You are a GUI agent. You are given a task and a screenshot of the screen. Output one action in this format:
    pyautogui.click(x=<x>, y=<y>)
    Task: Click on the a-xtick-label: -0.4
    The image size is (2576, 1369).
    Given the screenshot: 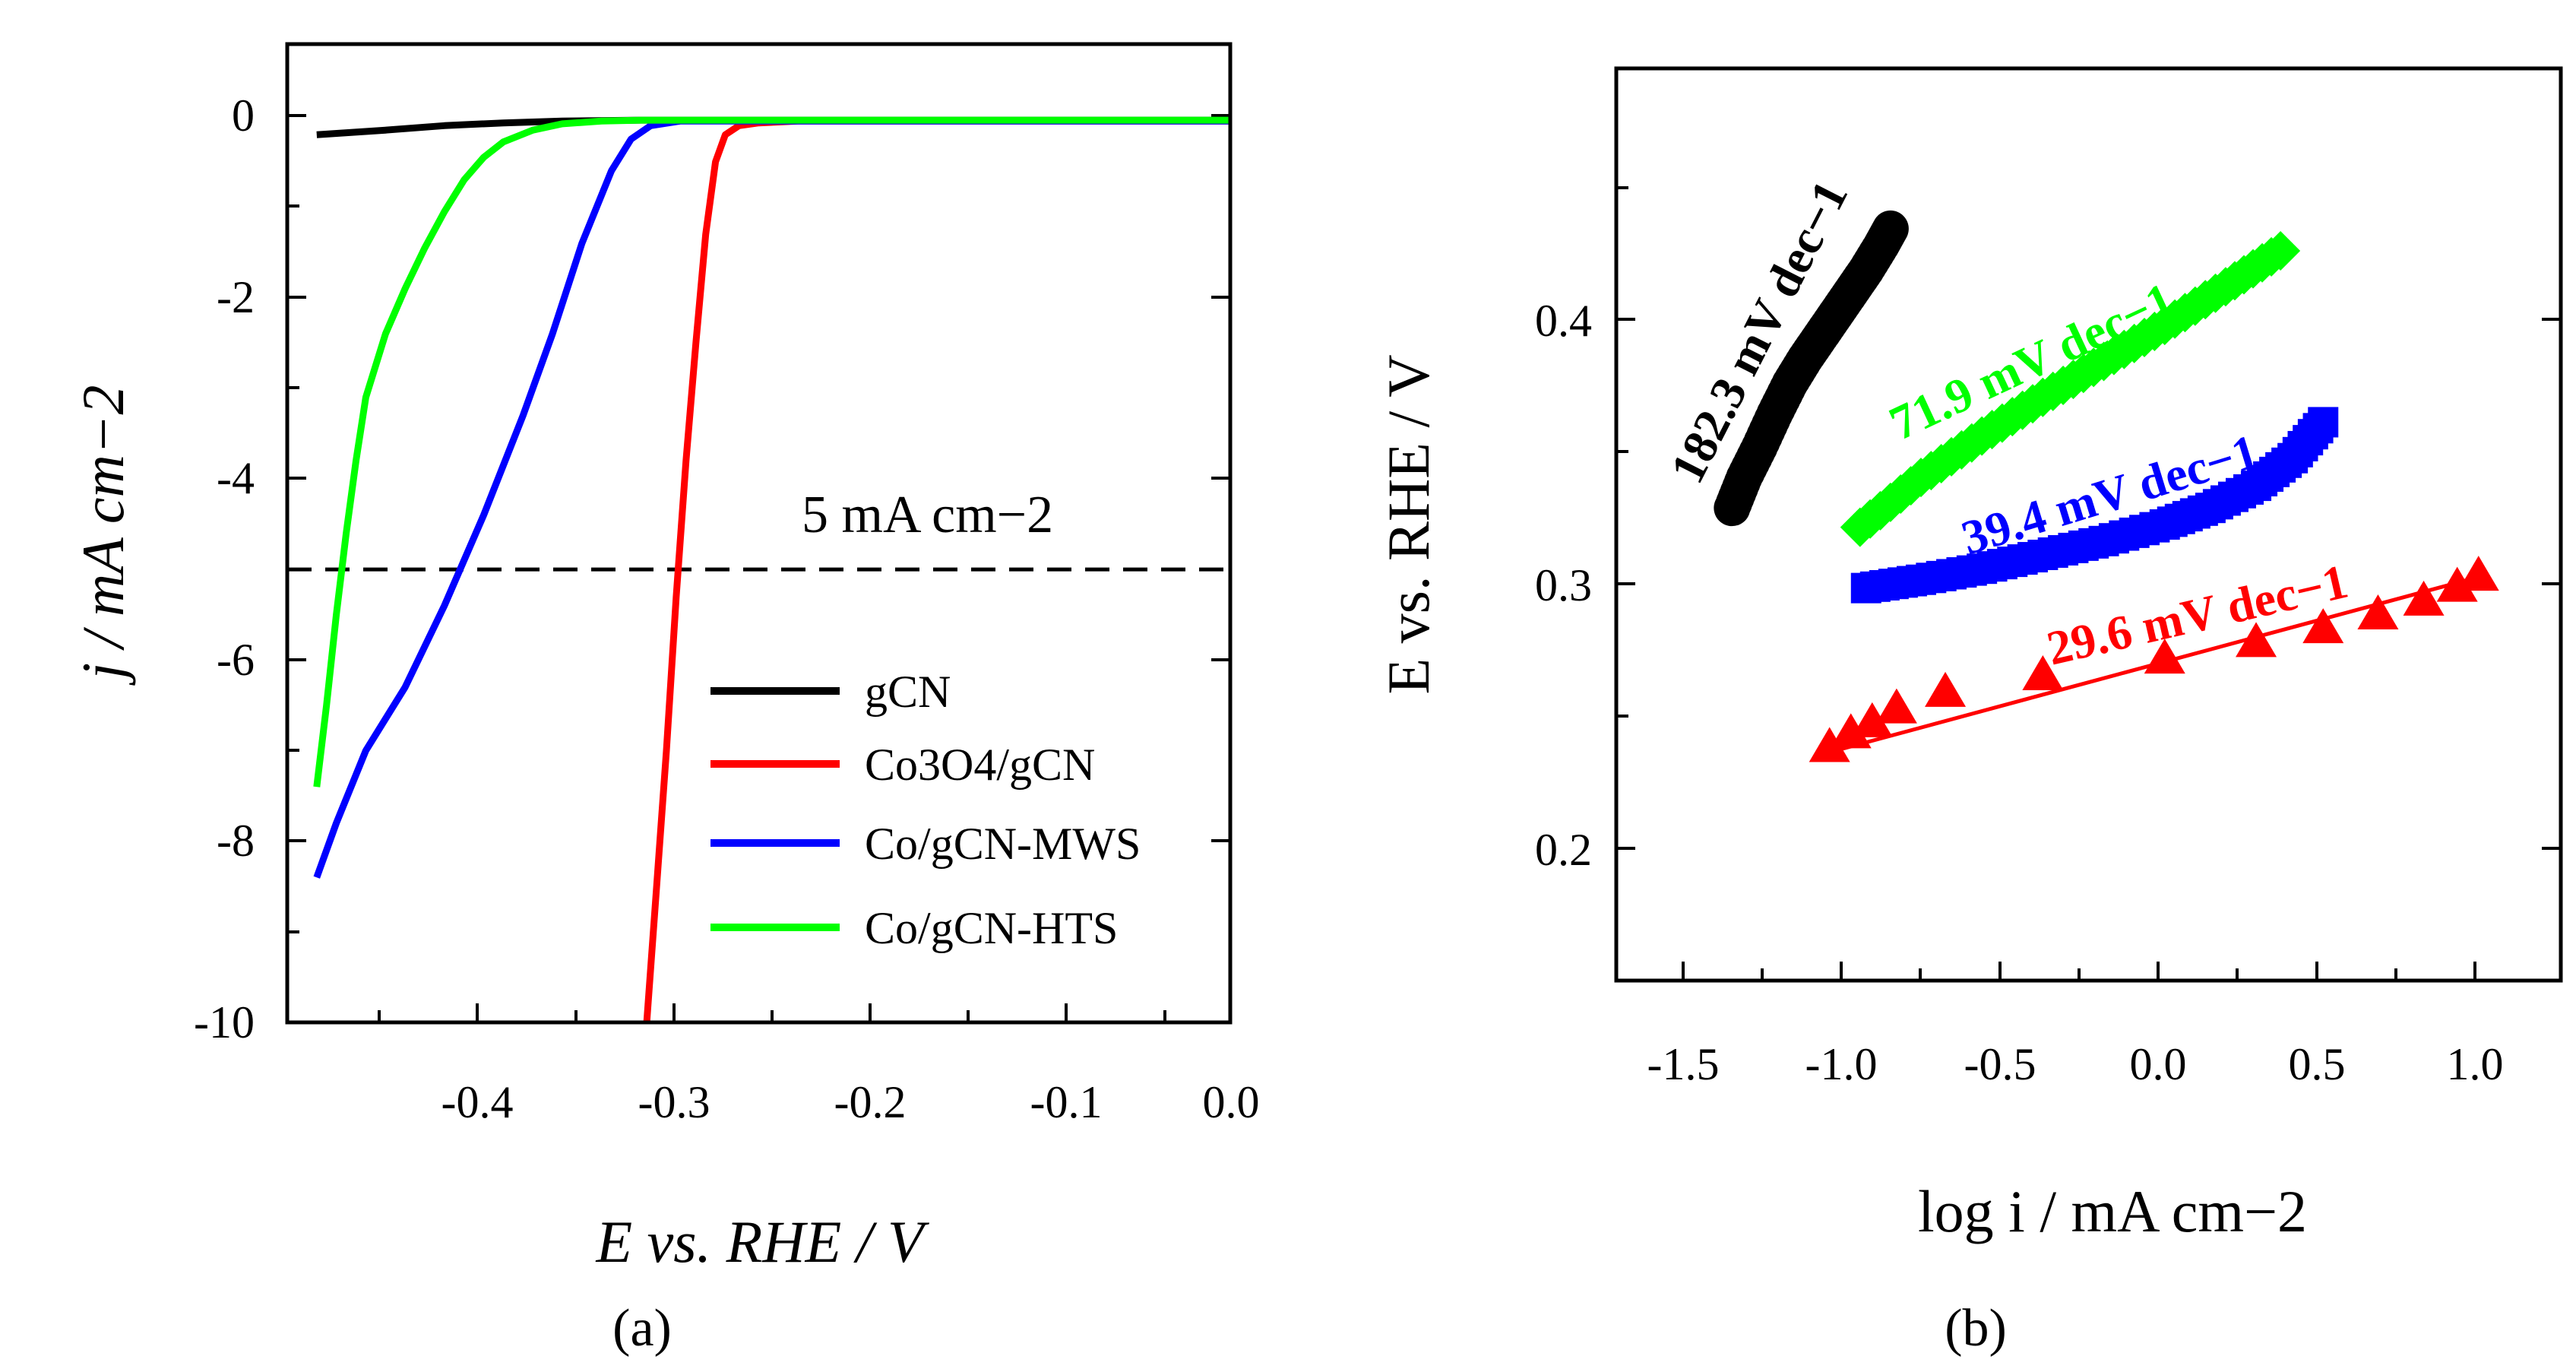 What is the action you would take?
    pyautogui.click(x=478, y=1102)
    